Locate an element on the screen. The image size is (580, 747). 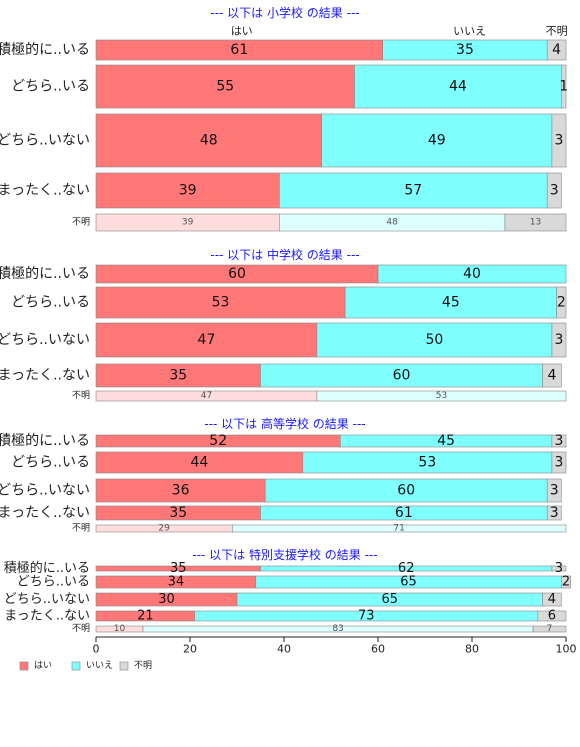
x-axis-tick-label: 60 is located at coordinates (378, 649).